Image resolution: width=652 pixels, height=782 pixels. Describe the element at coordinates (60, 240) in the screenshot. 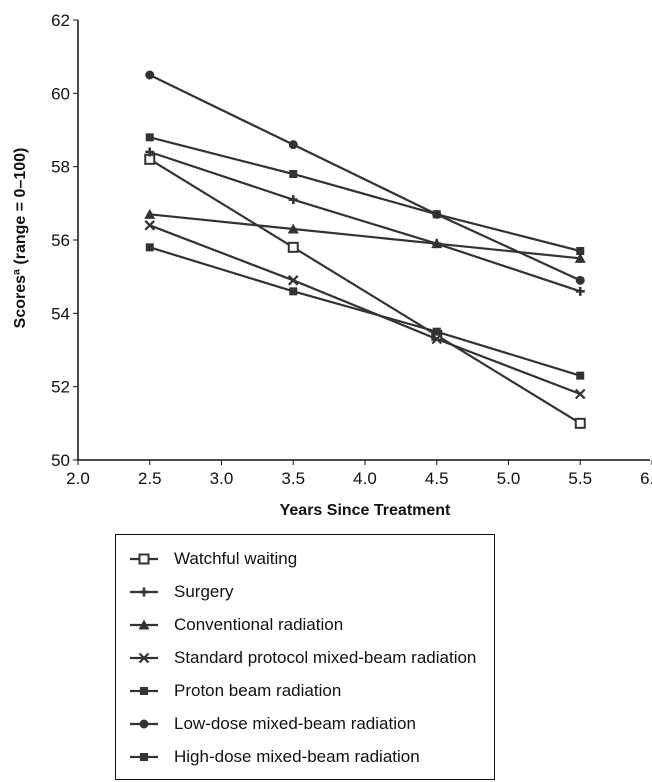

I see `y-tick-label: 56` at that location.